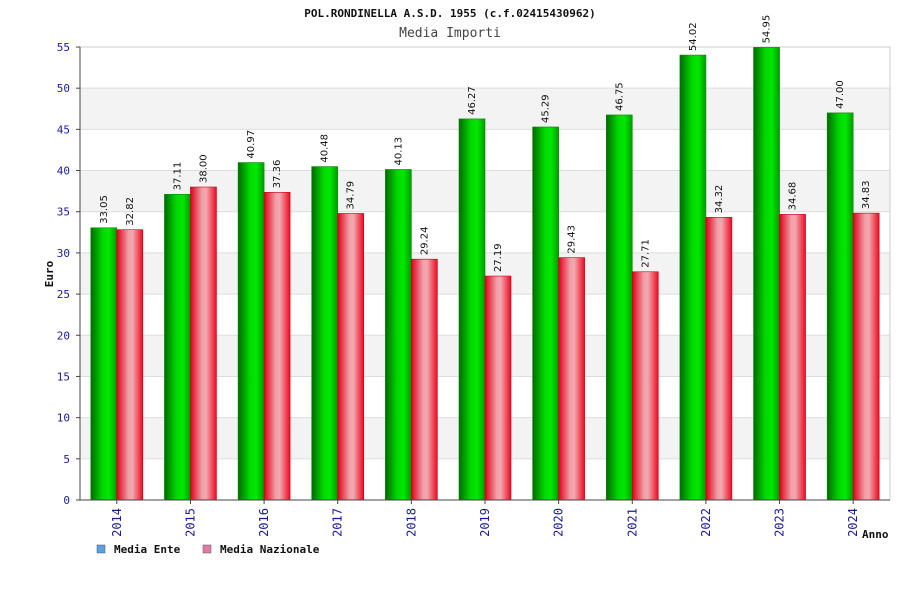 The width and height of the screenshot is (900, 600). Describe the element at coordinates (117, 522) in the screenshot. I see `x-tick-label: 2014` at that location.